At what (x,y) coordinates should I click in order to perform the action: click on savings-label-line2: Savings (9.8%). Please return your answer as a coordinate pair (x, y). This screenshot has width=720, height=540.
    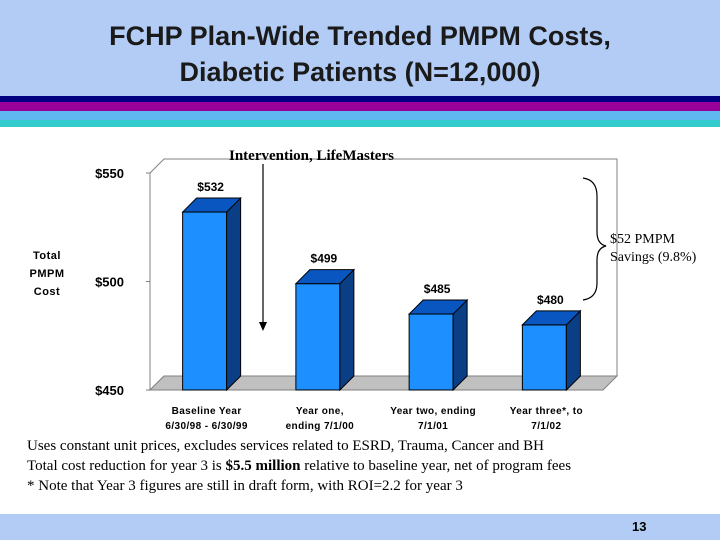
    Looking at the image, I should click on (653, 257).